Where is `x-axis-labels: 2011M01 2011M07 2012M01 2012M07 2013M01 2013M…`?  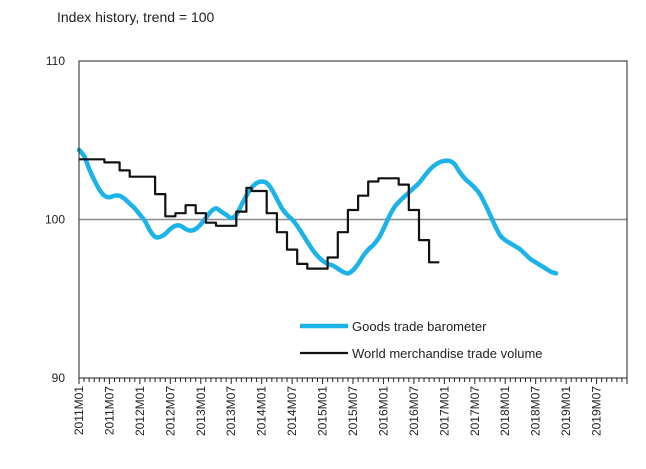 x-axis-labels: 2011M01 2011M07 2012M01 2012M07 2013M01 2013M… is located at coordinates (338, 411).